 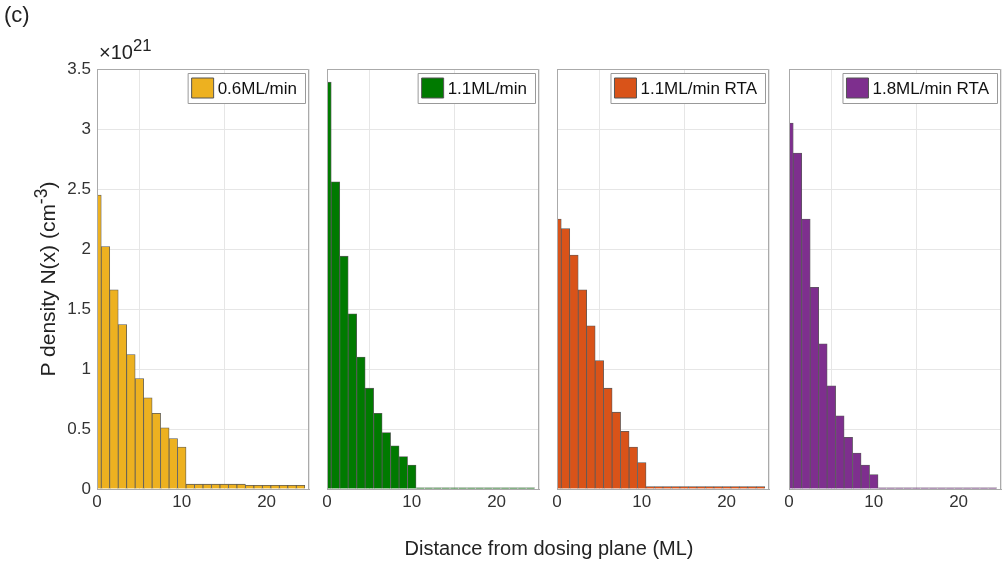 I want to click on y-tick-label: 2, so click(x=86, y=248).